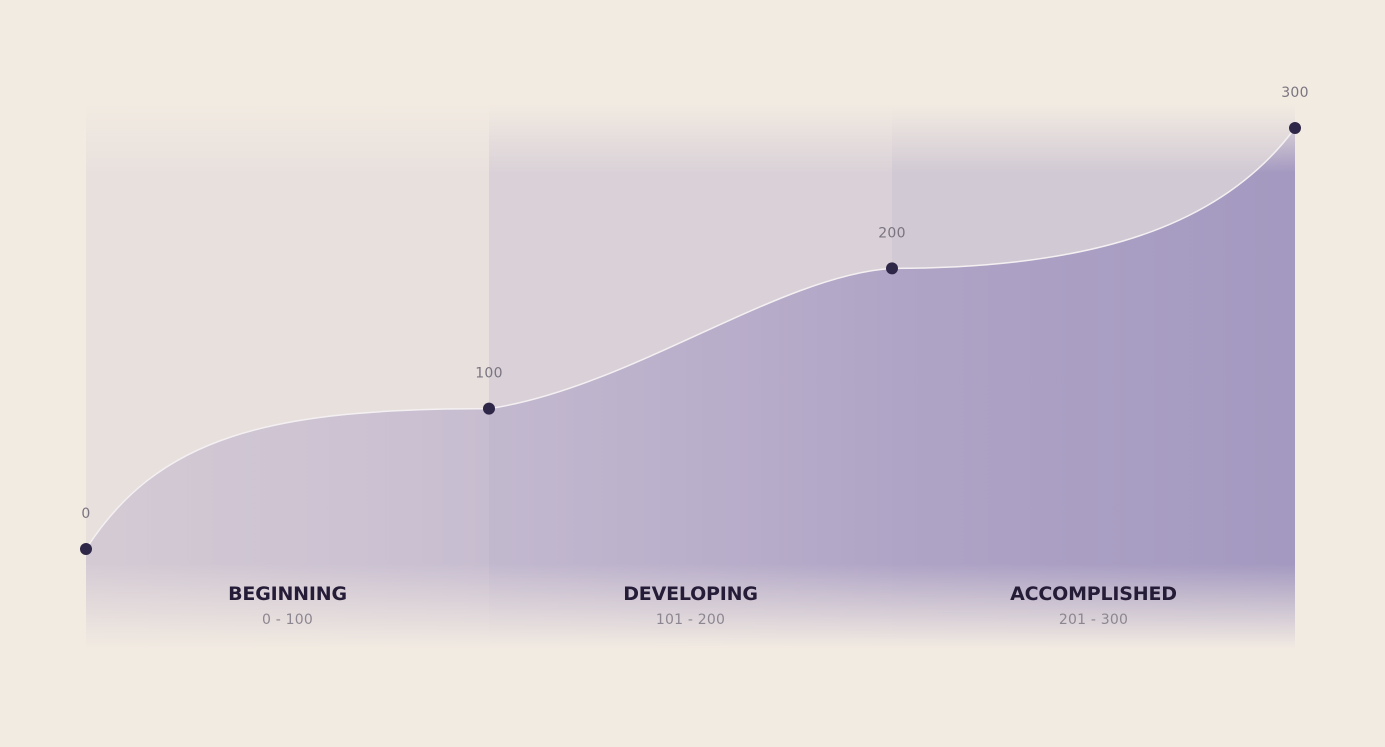 The image size is (1385, 747). What do you see at coordinates (690, 594) in the screenshot?
I see `stage-name-developing: DEVELOPING` at bounding box center [690, 594].